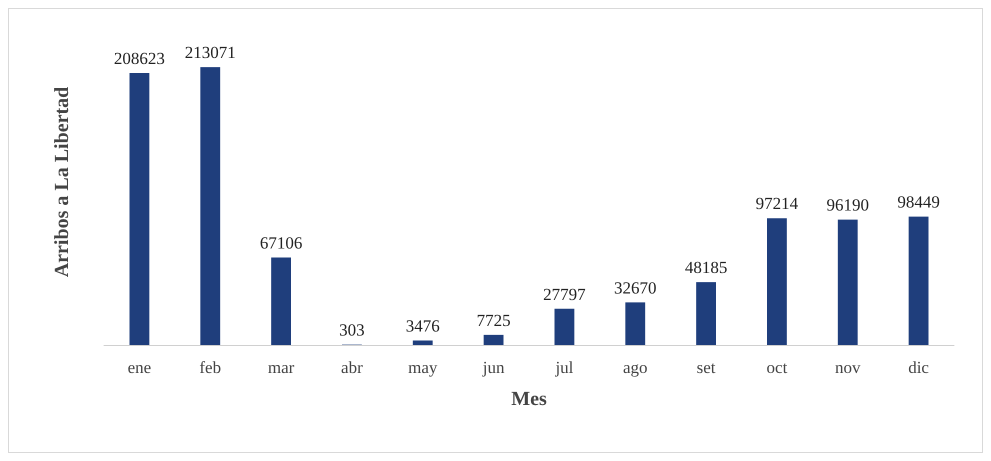  I want to click on data-label: 32670, so click(635, 288).